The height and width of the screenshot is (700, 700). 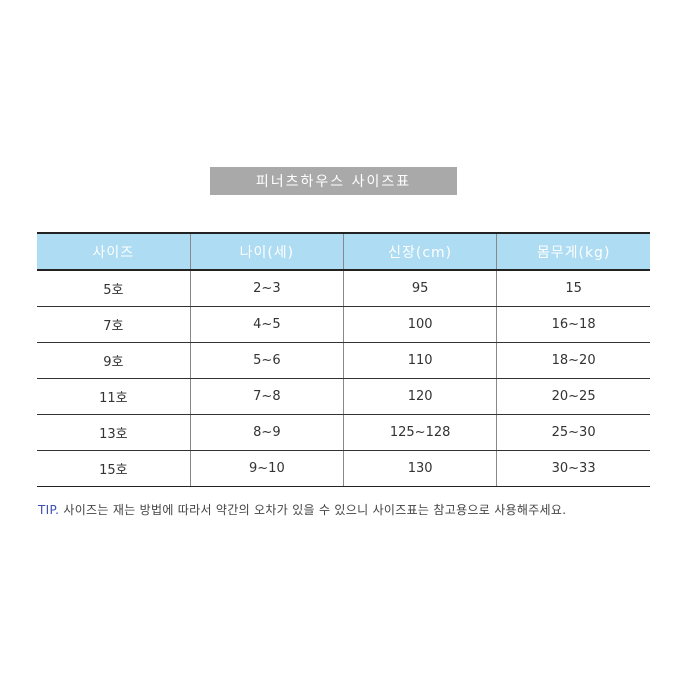 What do you see at coordinates (573, 251) in the screenshot?
I see `header-weight: 몸무게(kg)` at bounding box center [573, 251].